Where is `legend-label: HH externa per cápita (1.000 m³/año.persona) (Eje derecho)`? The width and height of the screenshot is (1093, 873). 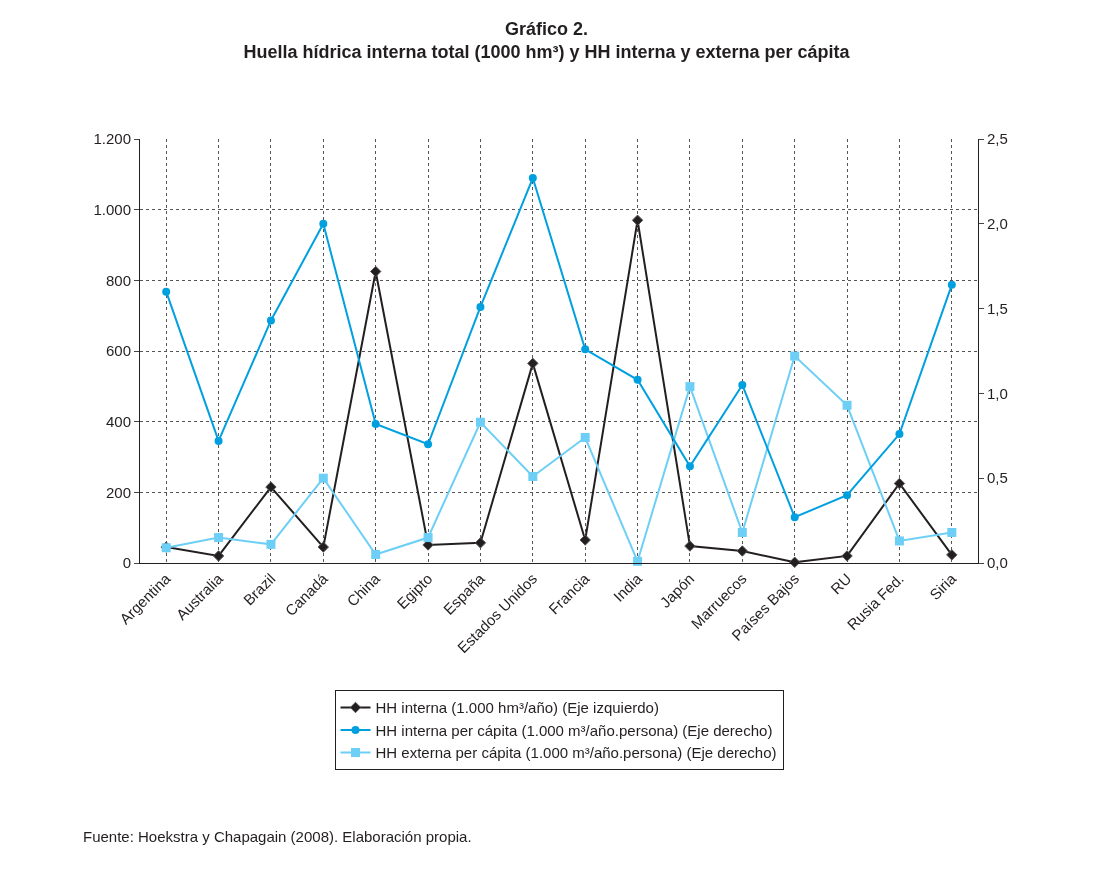 legend-label: HH externa per cápita (1.000 m³/año.persona) (Eje derecho) is located at coordinates (576, 753).